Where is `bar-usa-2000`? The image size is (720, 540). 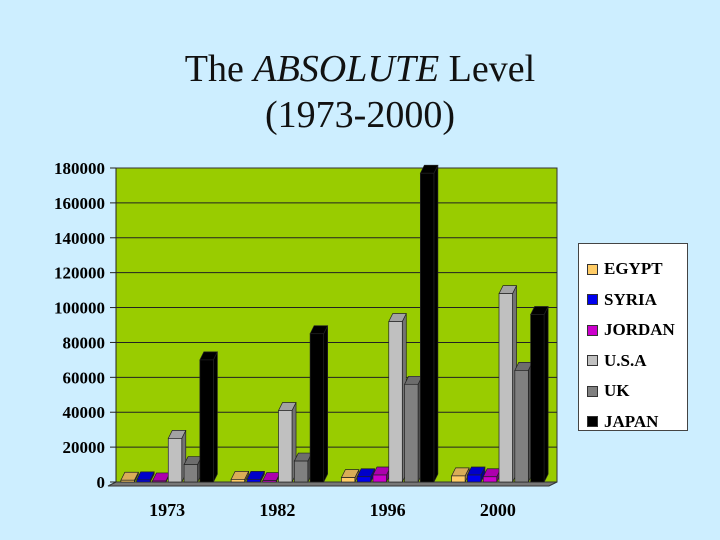
bar-usa-2000 is located at coordinates (505, 388).